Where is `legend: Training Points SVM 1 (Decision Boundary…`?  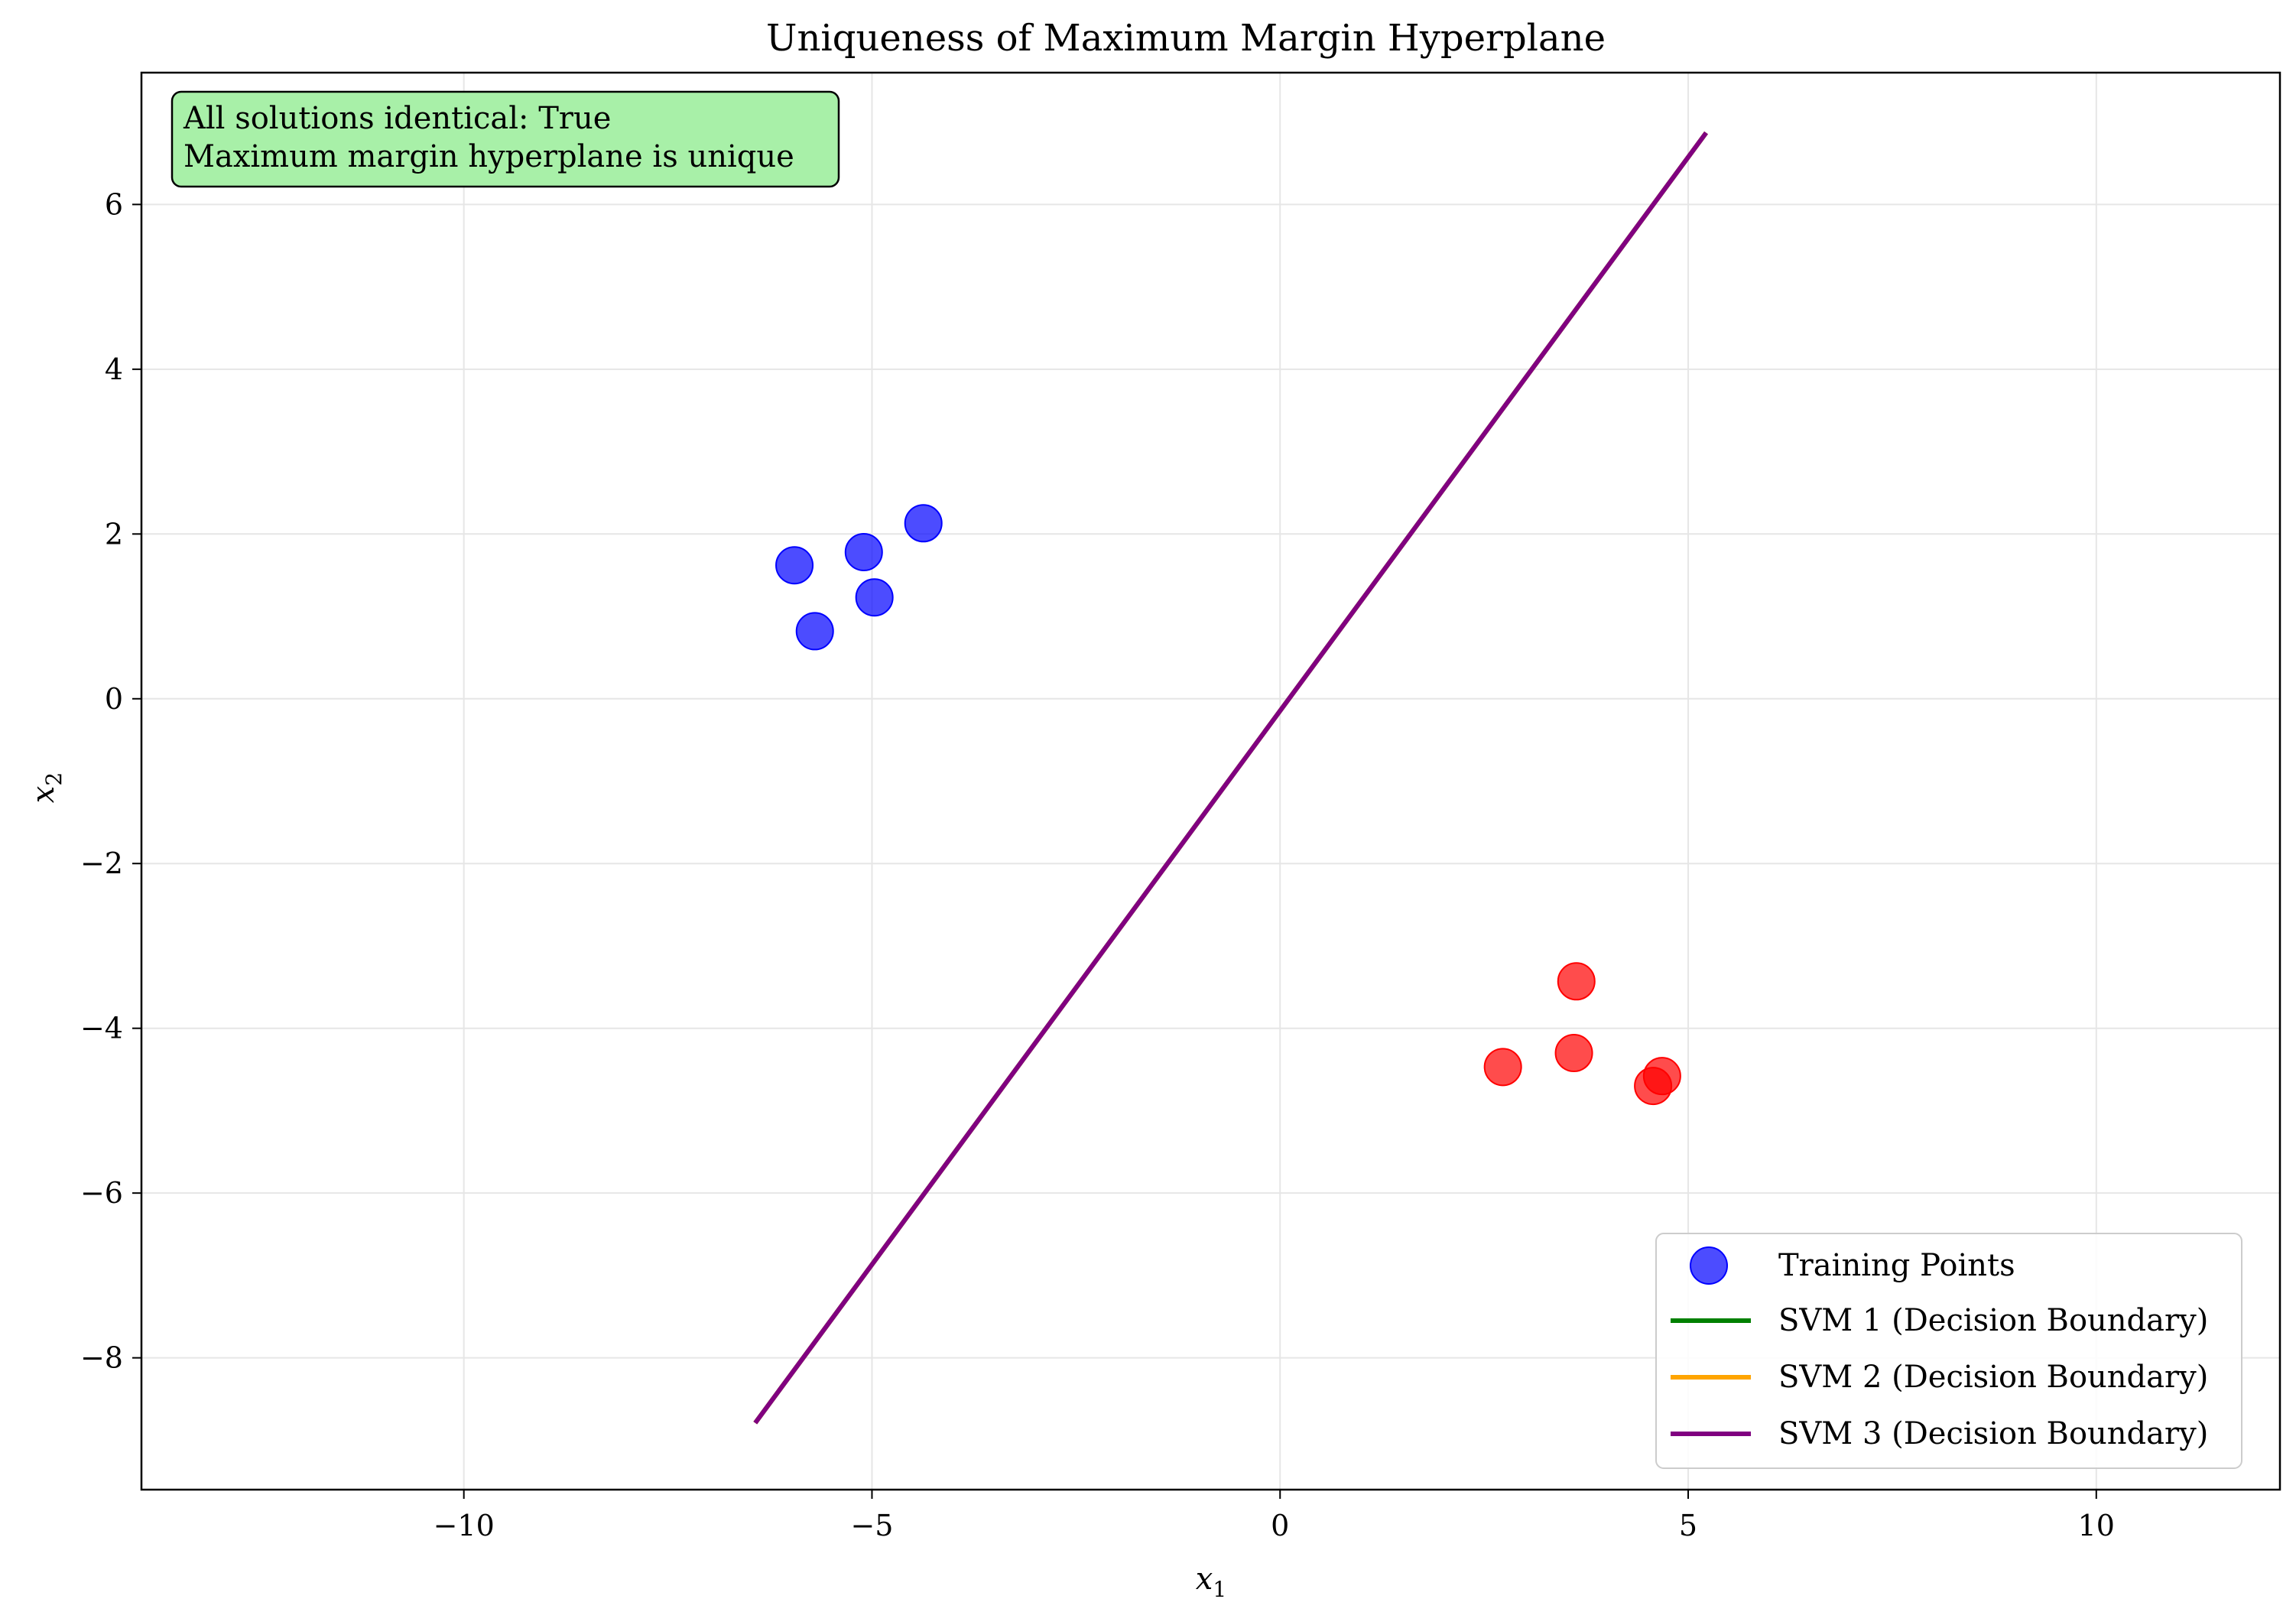 legend: Training Points SVM 1 (Decision Boundary… is located at coordinates (1948, 1351).